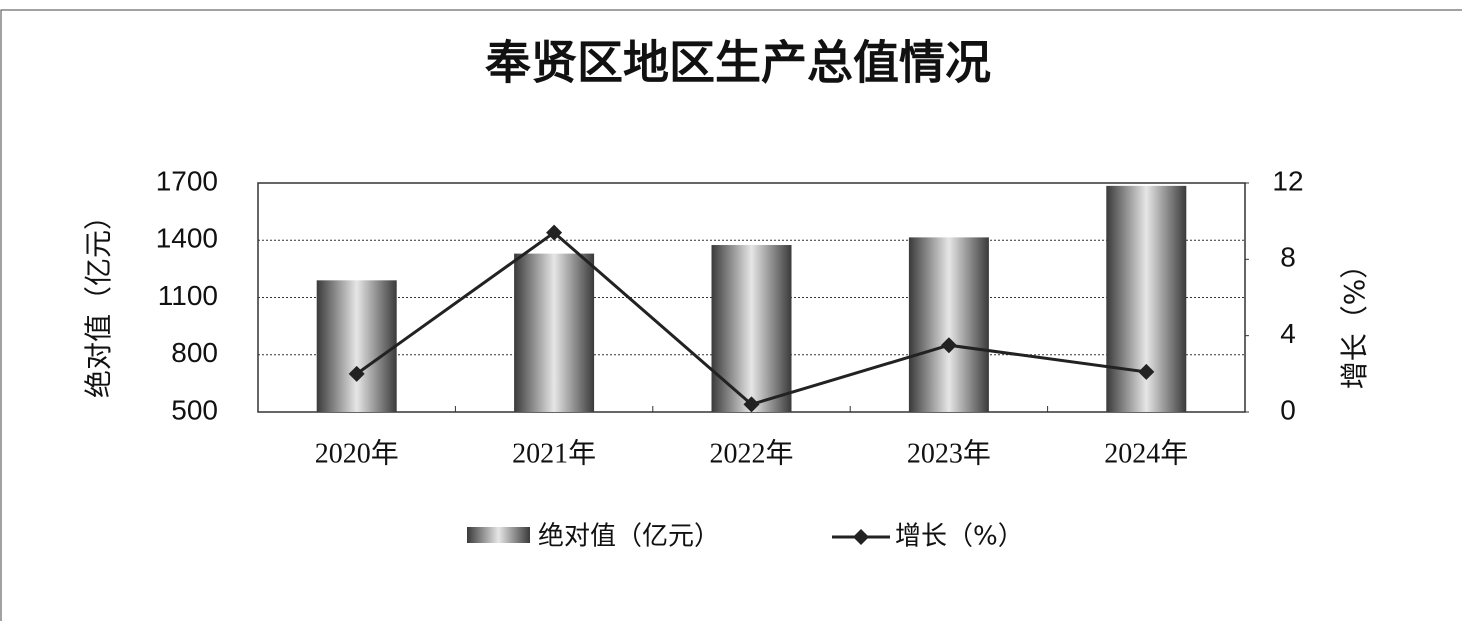  I want to click on x-tick-label: 2023年, so click(949, 453).